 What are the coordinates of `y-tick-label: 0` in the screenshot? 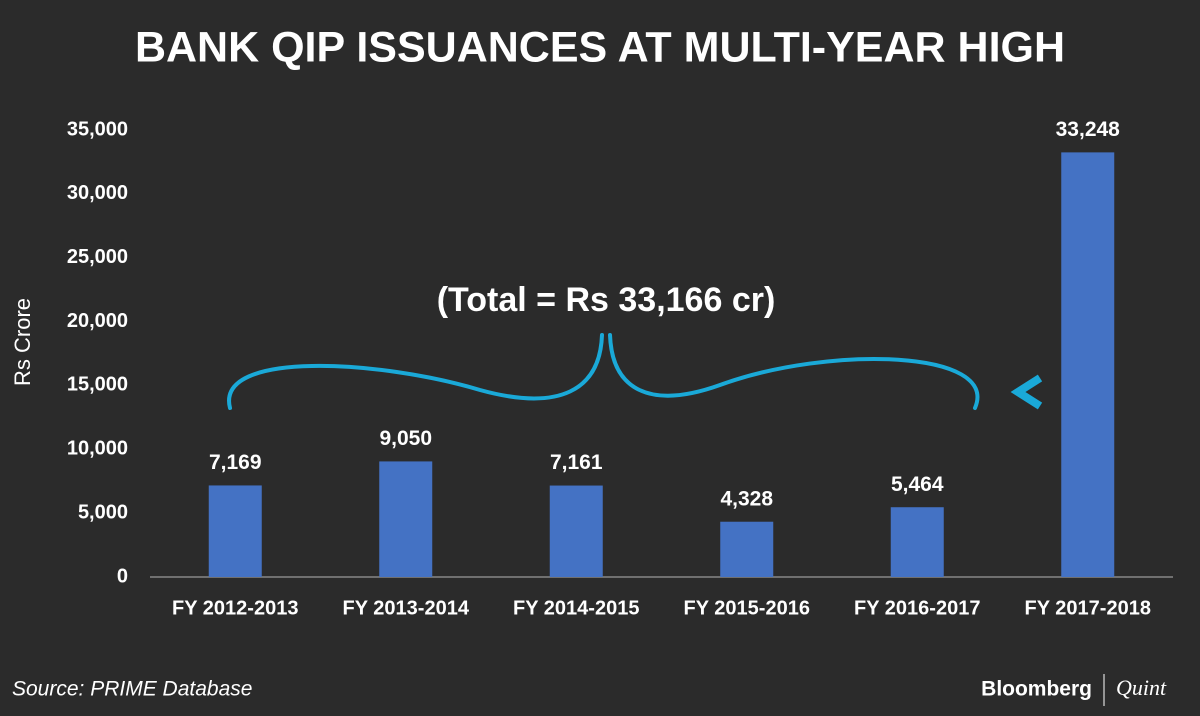 It's located at (122, 576).